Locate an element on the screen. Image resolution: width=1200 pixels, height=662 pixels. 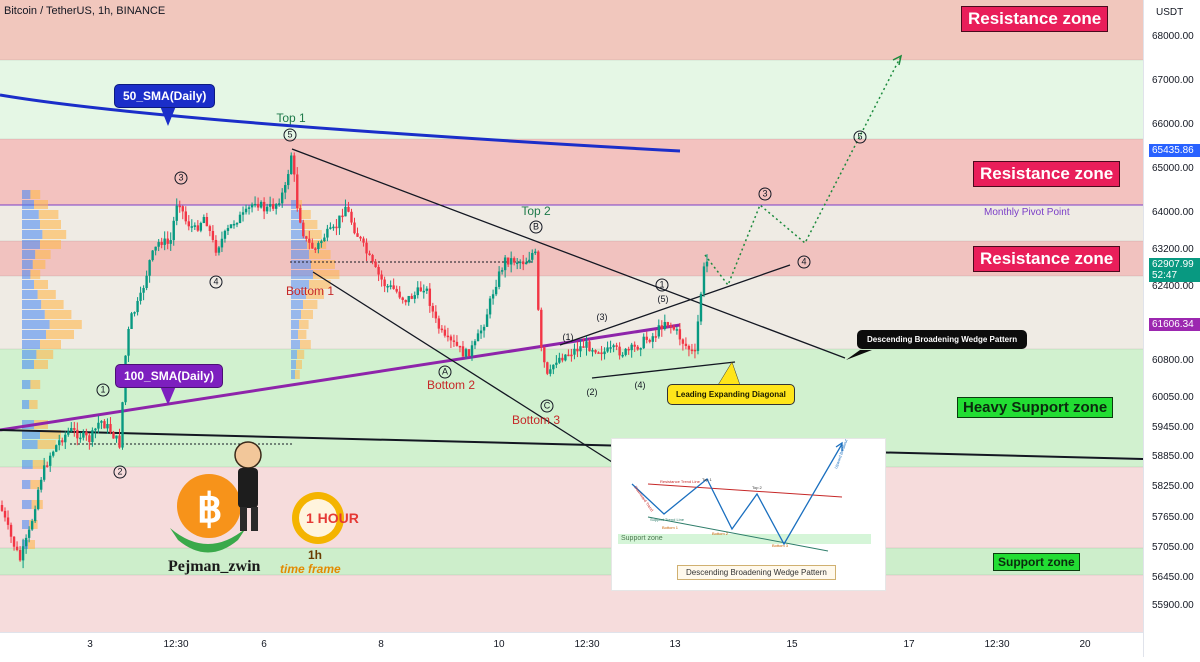
time-tick-label: 10 is located at coordinates (499, 644).